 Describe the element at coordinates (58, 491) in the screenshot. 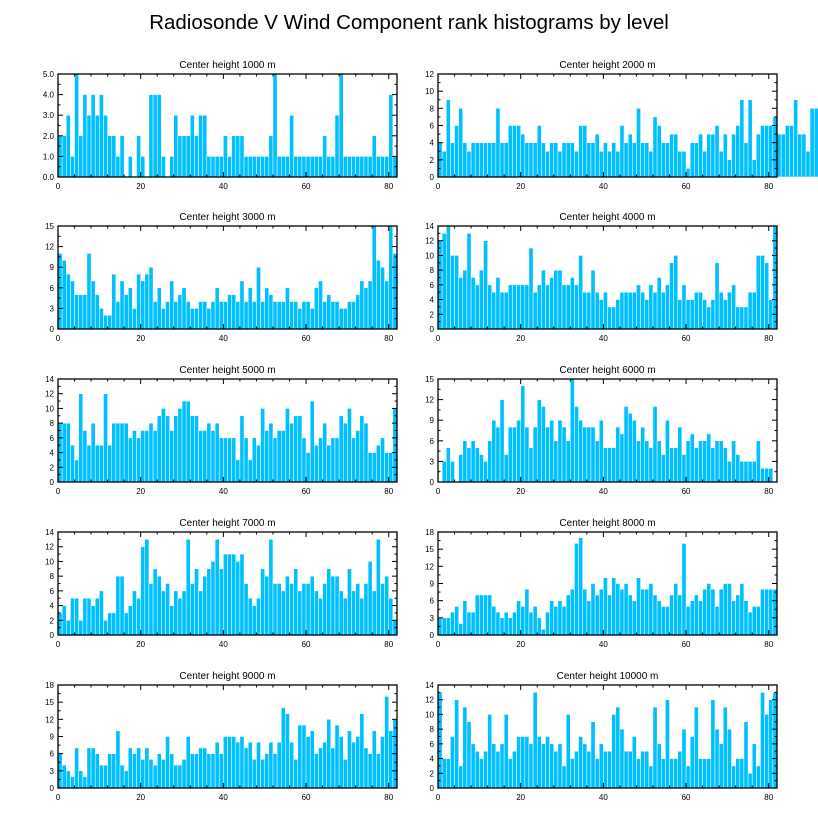

I see `x-tick-label: 0` at that location.